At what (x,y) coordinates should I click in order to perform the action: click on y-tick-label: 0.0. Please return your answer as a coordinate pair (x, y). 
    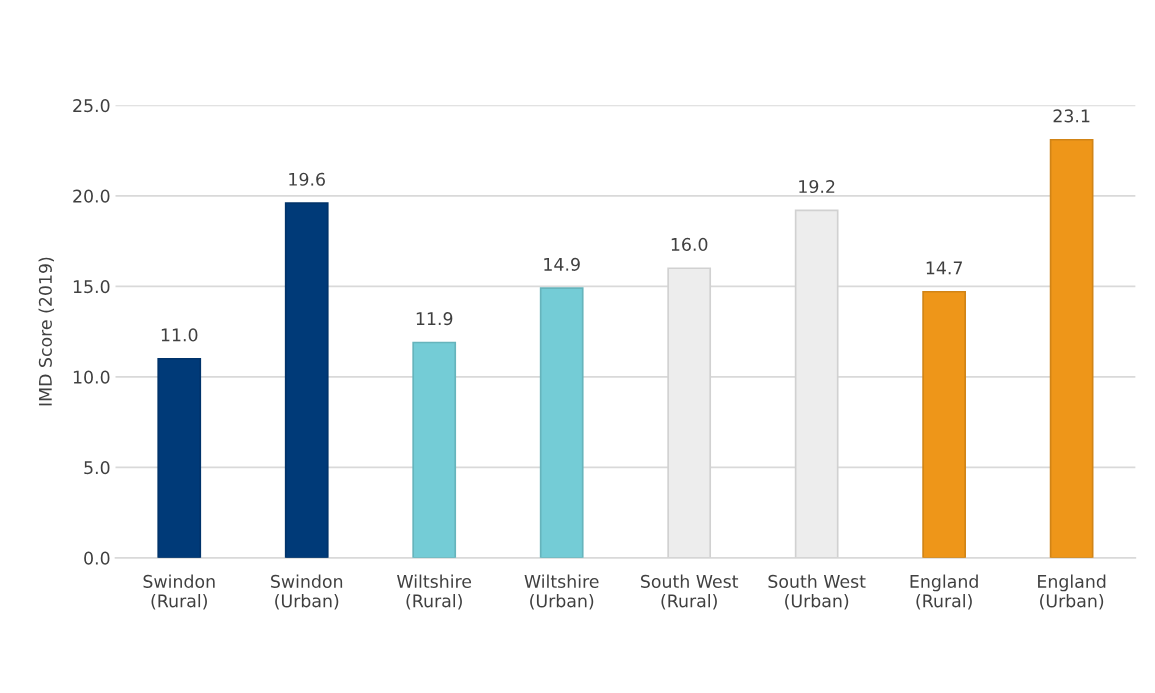
    Looking at the image, I should click on (97, 558).